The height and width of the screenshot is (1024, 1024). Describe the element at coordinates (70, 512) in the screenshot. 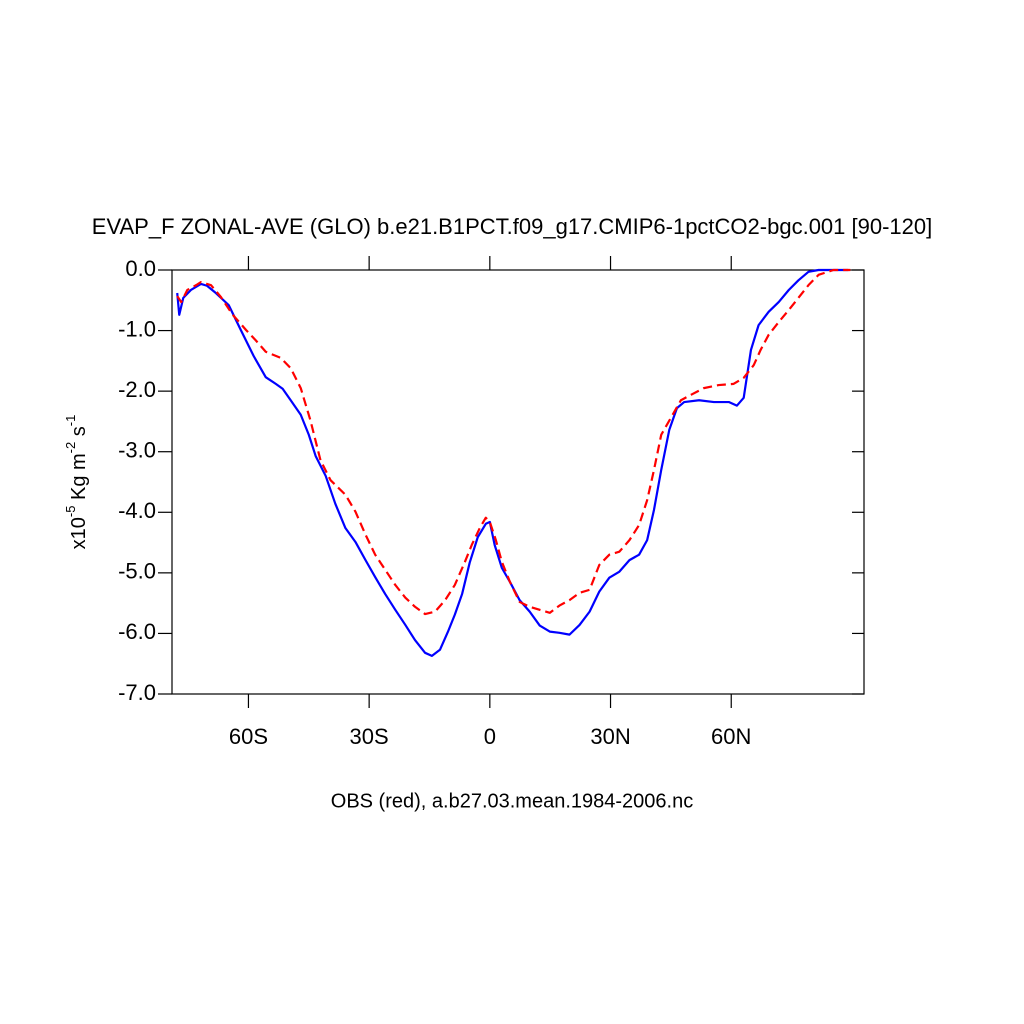

I see `y-axis-label-superscript: -5` at that location.